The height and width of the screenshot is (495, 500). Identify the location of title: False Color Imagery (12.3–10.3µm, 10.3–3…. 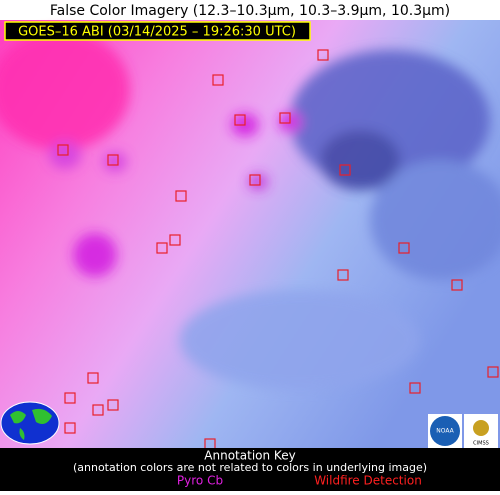
(250, 11).